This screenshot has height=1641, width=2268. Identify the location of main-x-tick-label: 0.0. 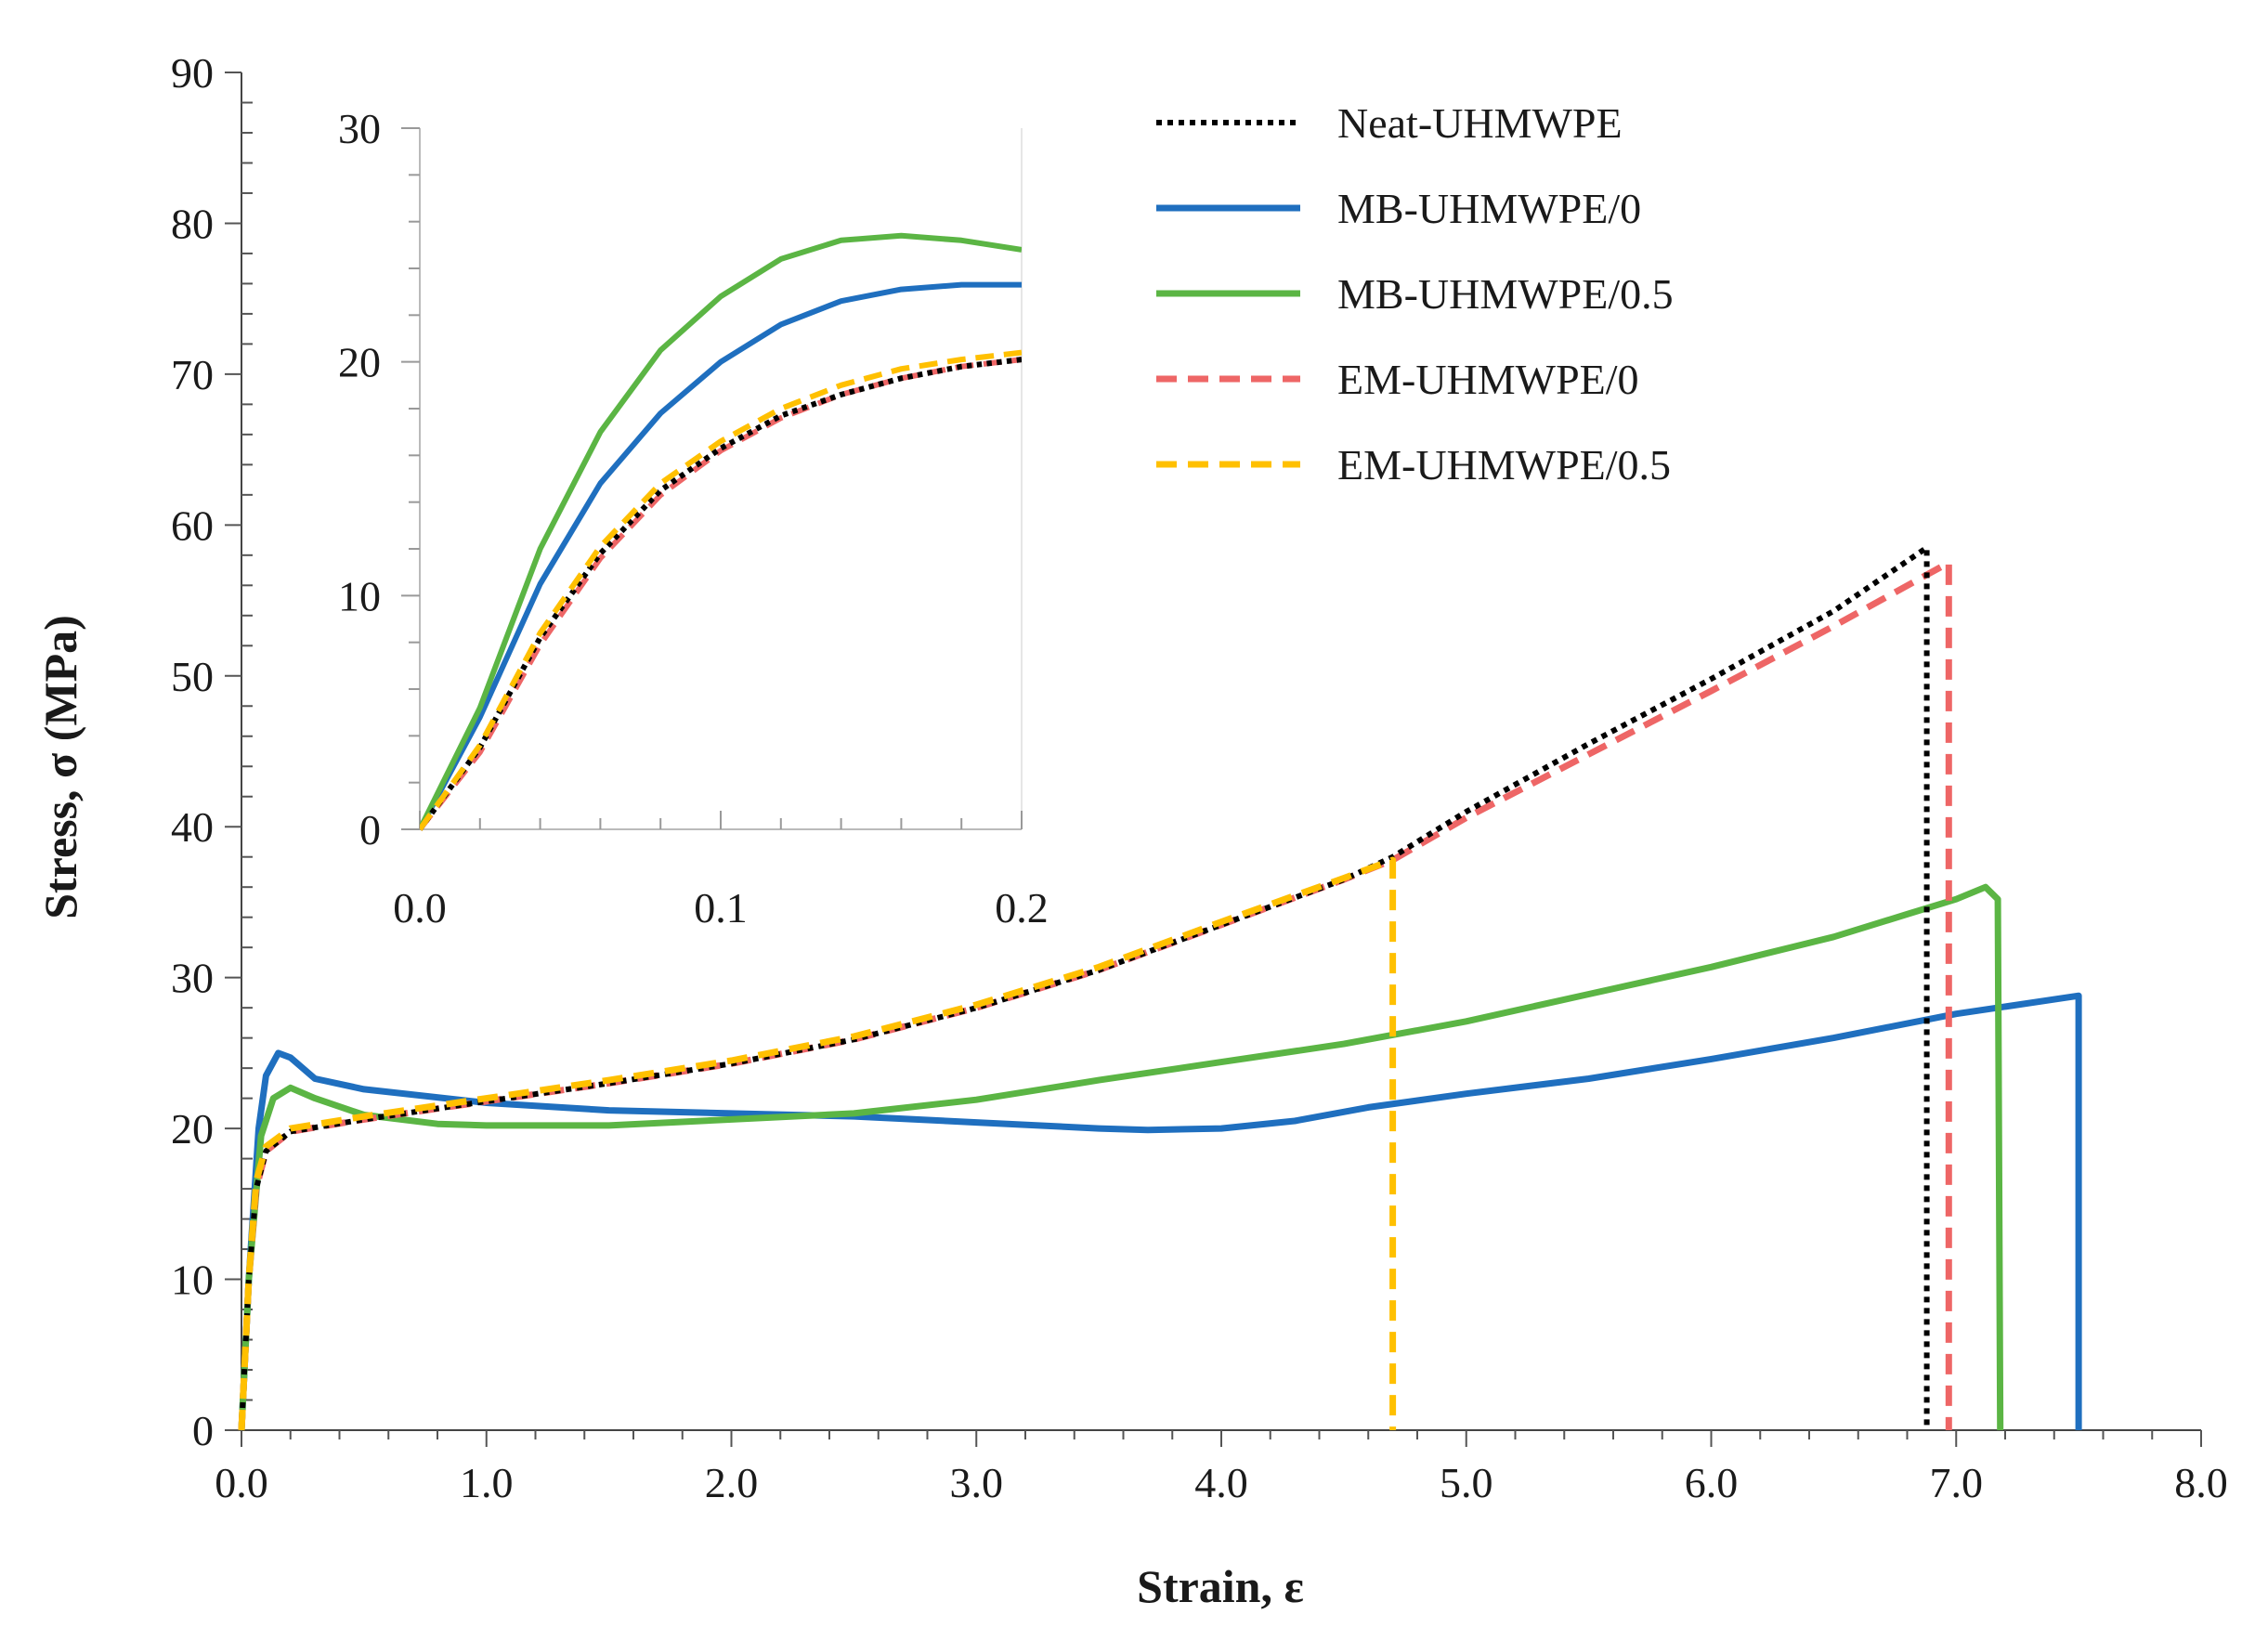
(241, 1482).